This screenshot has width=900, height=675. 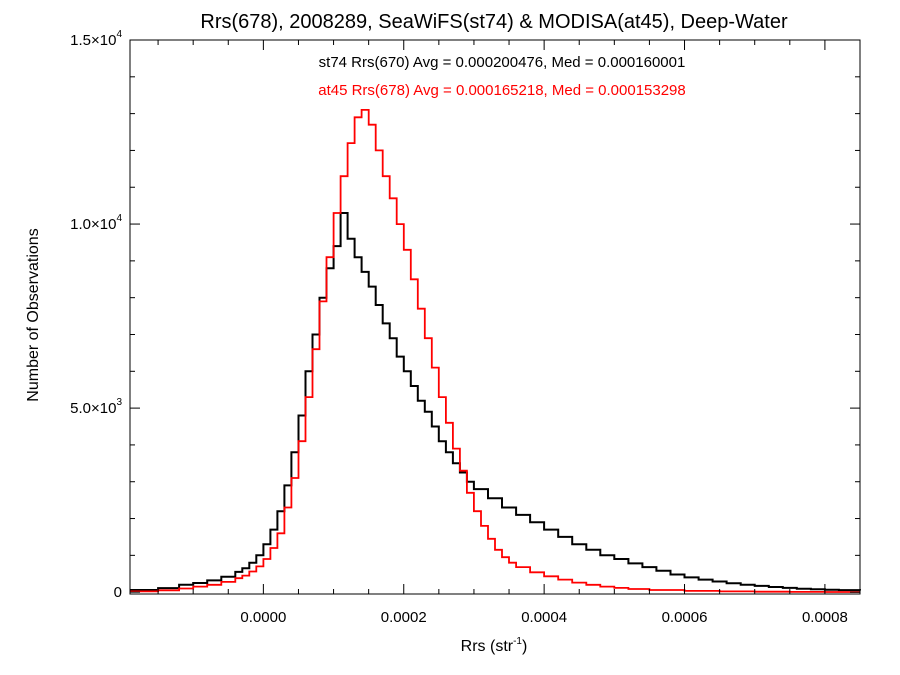 What do you see at coordinates (404, 617) in the screenshot?
I see `x-tick-label: 0.0002` at bounding box center [404, 617].